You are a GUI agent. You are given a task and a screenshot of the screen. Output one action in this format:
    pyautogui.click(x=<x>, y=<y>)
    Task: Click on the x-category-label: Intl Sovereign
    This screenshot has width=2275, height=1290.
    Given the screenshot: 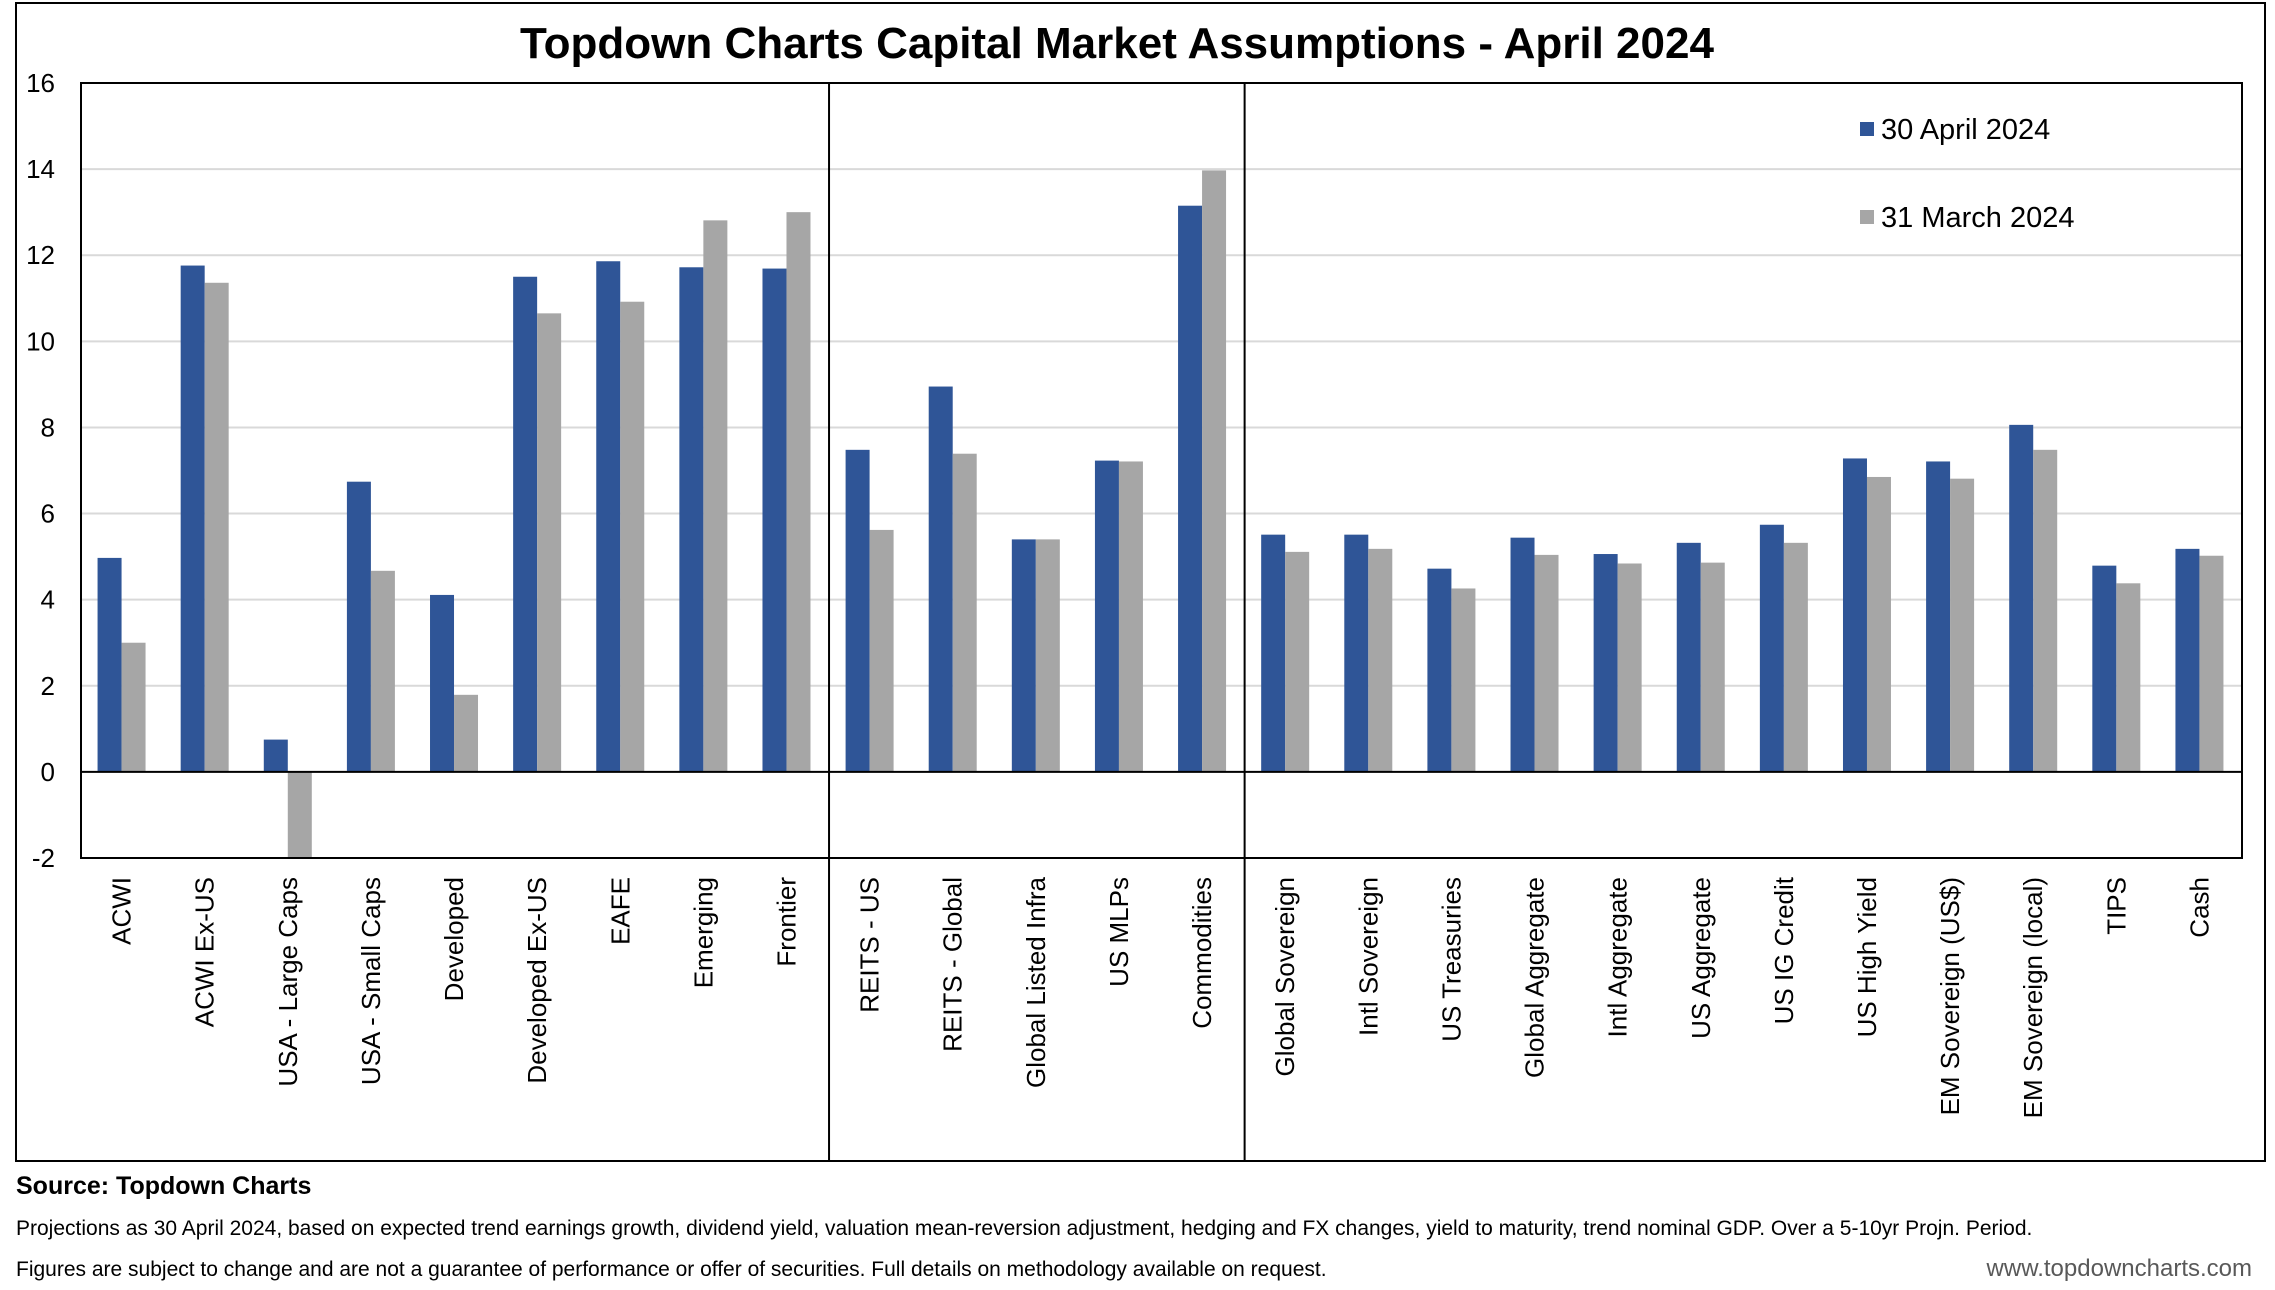 What is the action you would take?
    pyautogui.click(x=1368, y=956)
    